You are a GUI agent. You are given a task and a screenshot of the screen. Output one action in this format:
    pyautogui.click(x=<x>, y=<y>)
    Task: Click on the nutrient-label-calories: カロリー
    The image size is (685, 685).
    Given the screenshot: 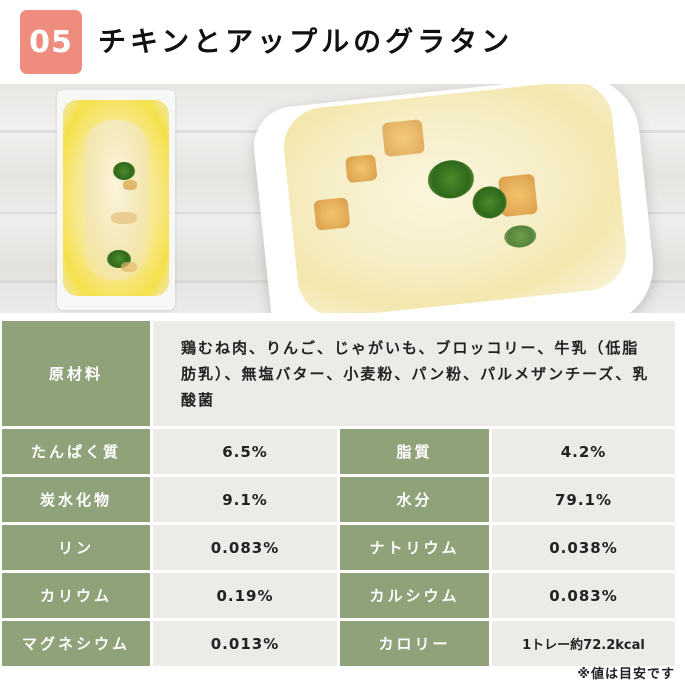 What is the action you would take?
    pyautogui.click(x=414, y=643)
    